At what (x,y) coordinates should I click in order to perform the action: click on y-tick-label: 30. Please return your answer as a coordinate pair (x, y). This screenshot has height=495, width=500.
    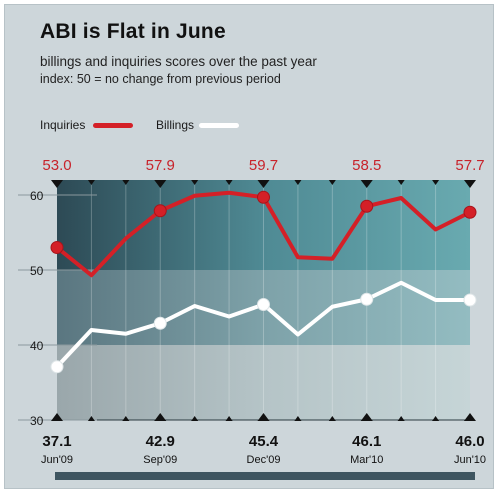
    Looking at the image, I should click on (37, 421).